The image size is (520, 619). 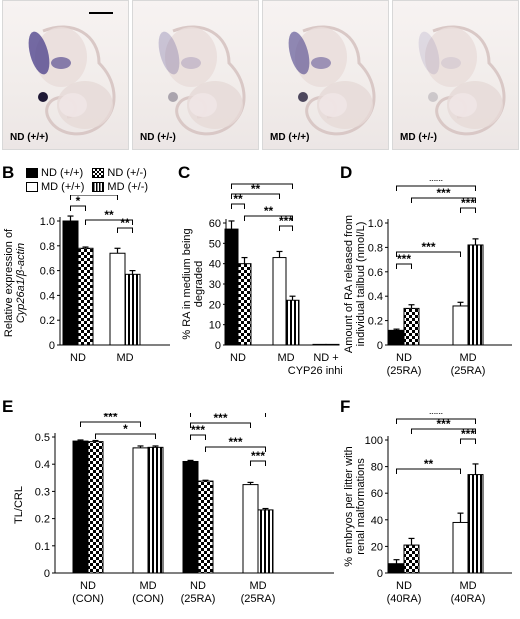 I want to click on legend-item: MD (+/-), so click(x=120, y=187).